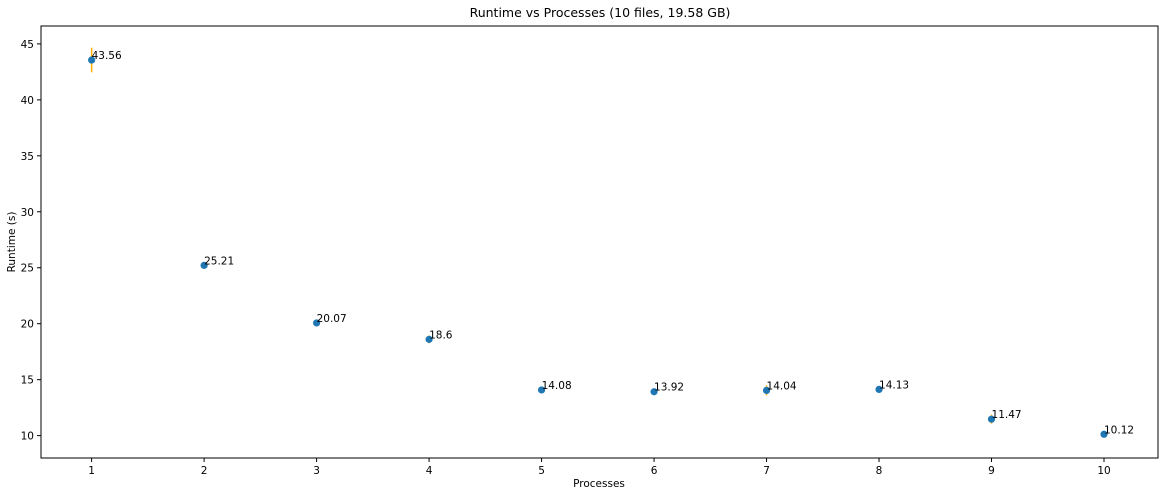 The height and width of the screenshot is (496, 1164). I want to click on x-tick-label: 3, so click(316, 471).